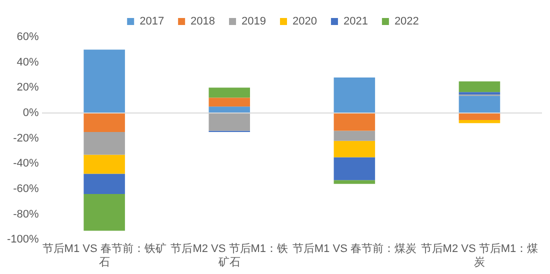  What do you see at coordinates (254, 22) in the screenshot?
I see `legend-label: 2019` at bounding box center [254, 22].